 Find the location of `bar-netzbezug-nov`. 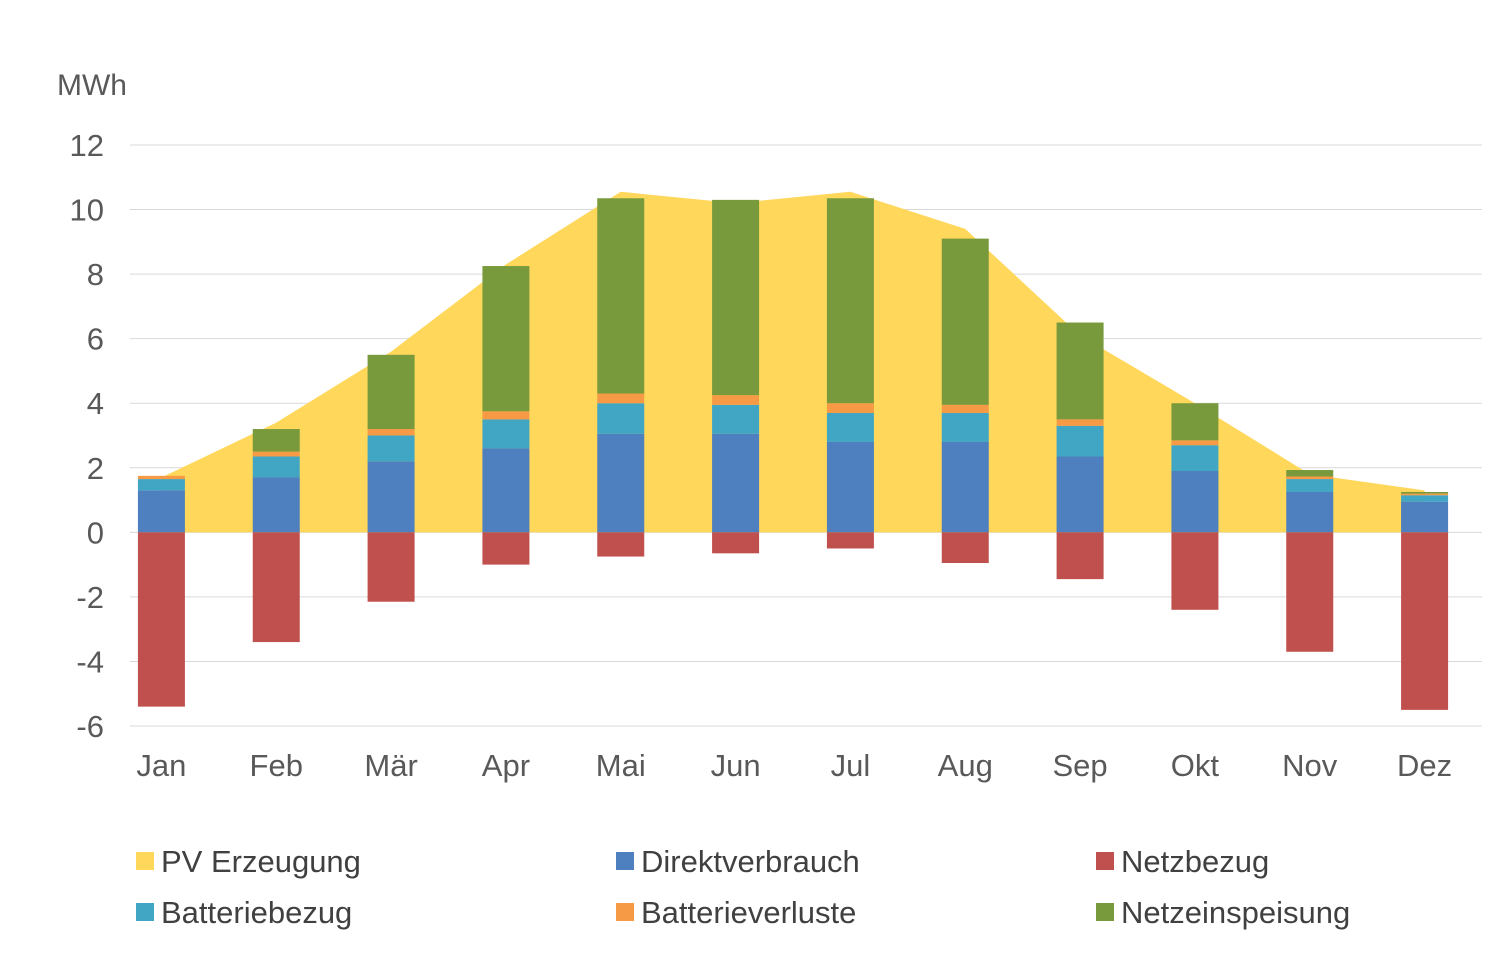

bar-netzbezug-nov is located at coordinates (1310, 592).